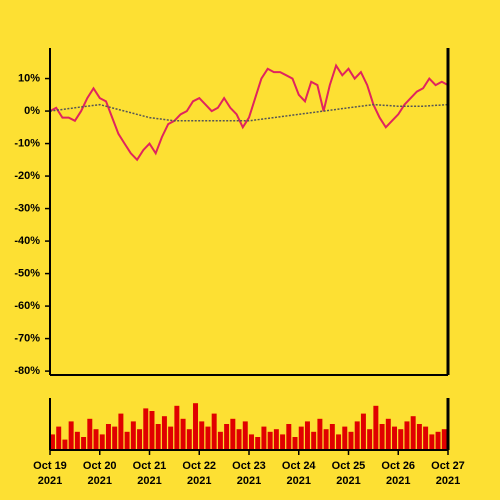  I want to click on y-tick-label: -60%, so click(27, 306).